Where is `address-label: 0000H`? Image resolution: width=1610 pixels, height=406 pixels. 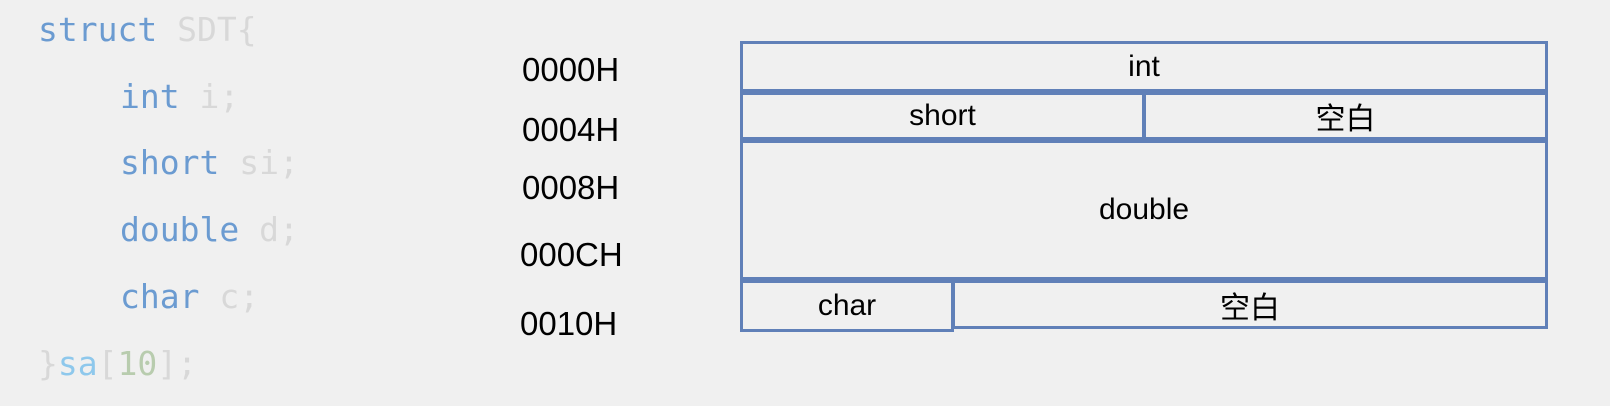 address-label: 0000H is located at coordinates (571, 69).